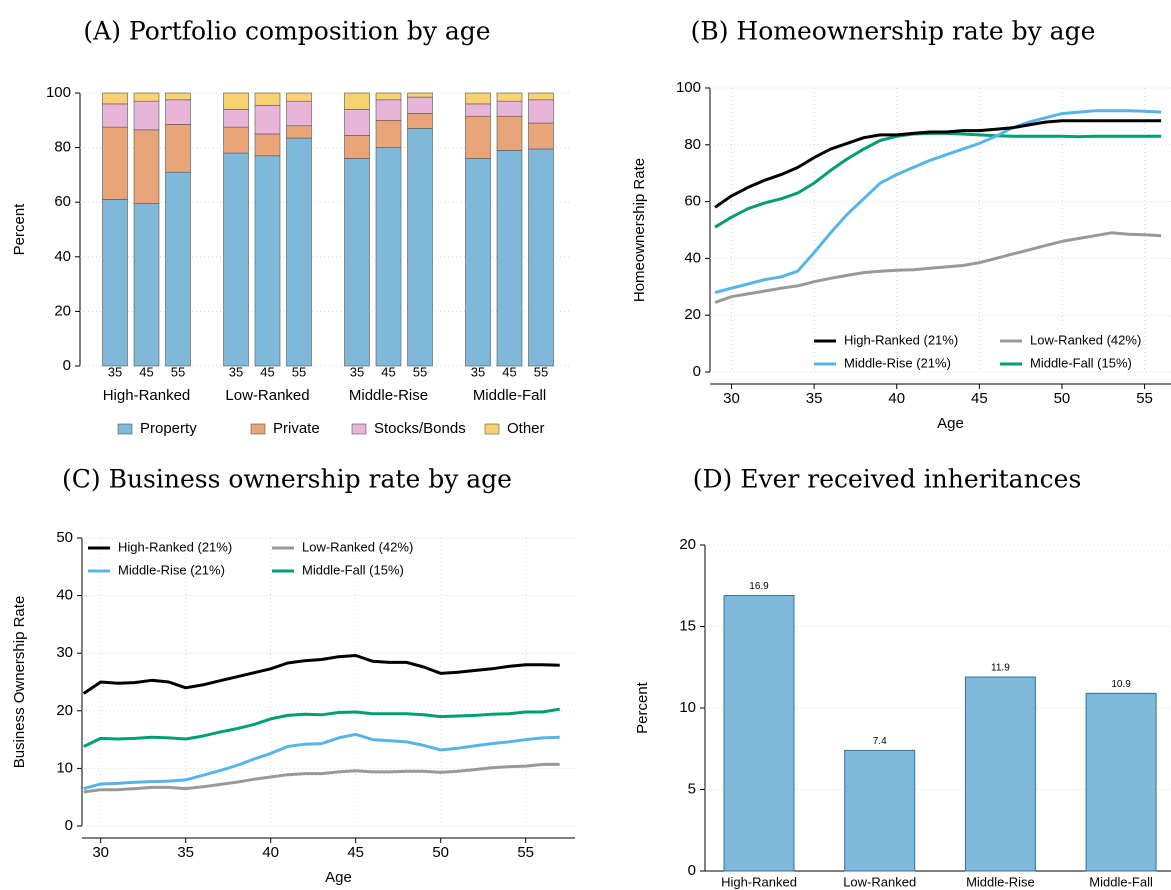  Describe the element at coordinates (64, 537) in the screenshot. I see `y-tick-label: 50` at that location.